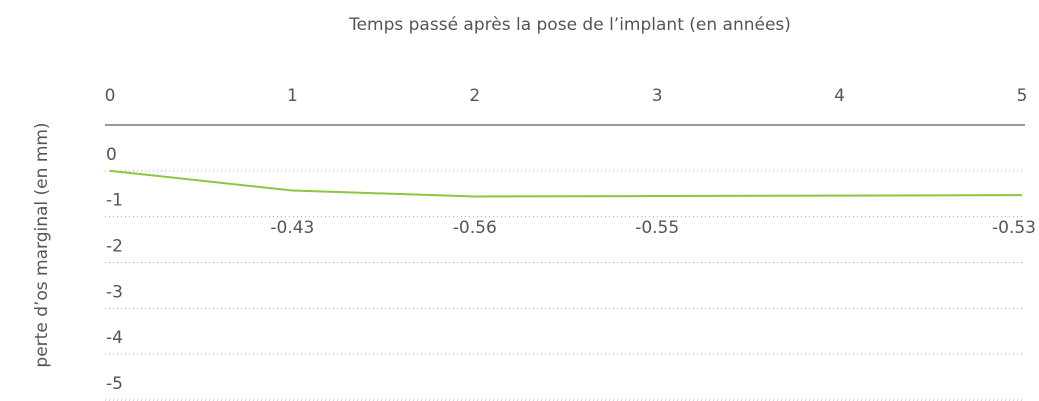 The height and width of the screenshot is (401, 1039). Describe the element at coordinates (292, 228) in the screenshot. I see `data-label: -0.43` at that location.